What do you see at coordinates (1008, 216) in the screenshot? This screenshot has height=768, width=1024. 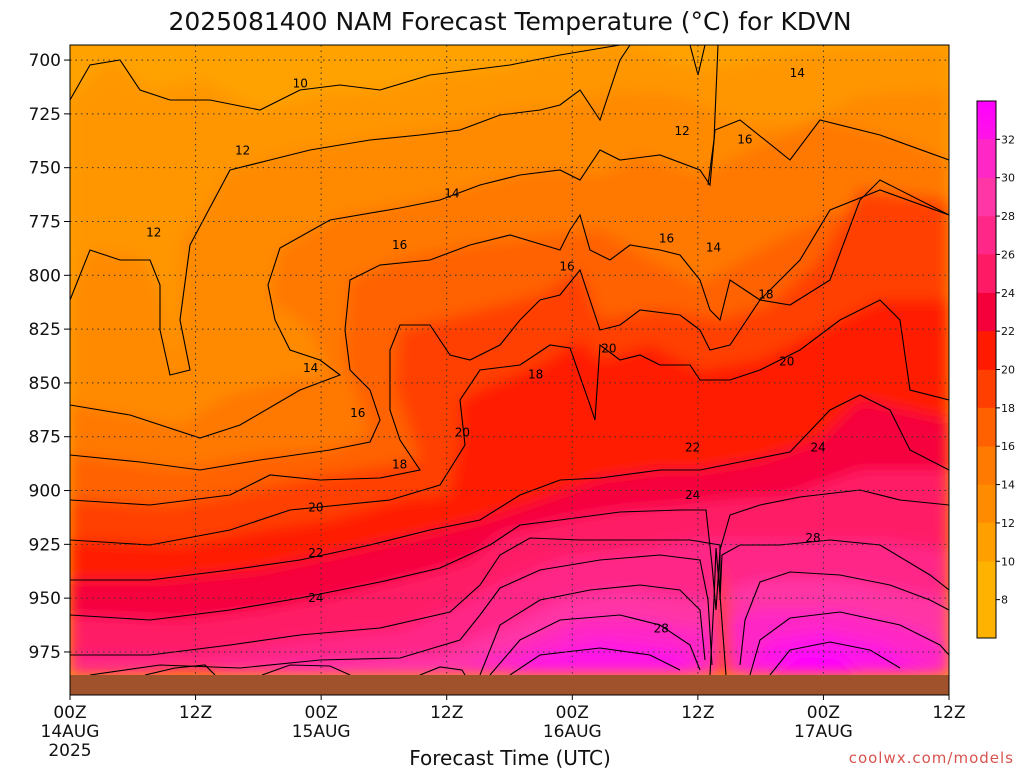 I see `colorbar-tick-label: 28` at bounding box center [1008, 216].